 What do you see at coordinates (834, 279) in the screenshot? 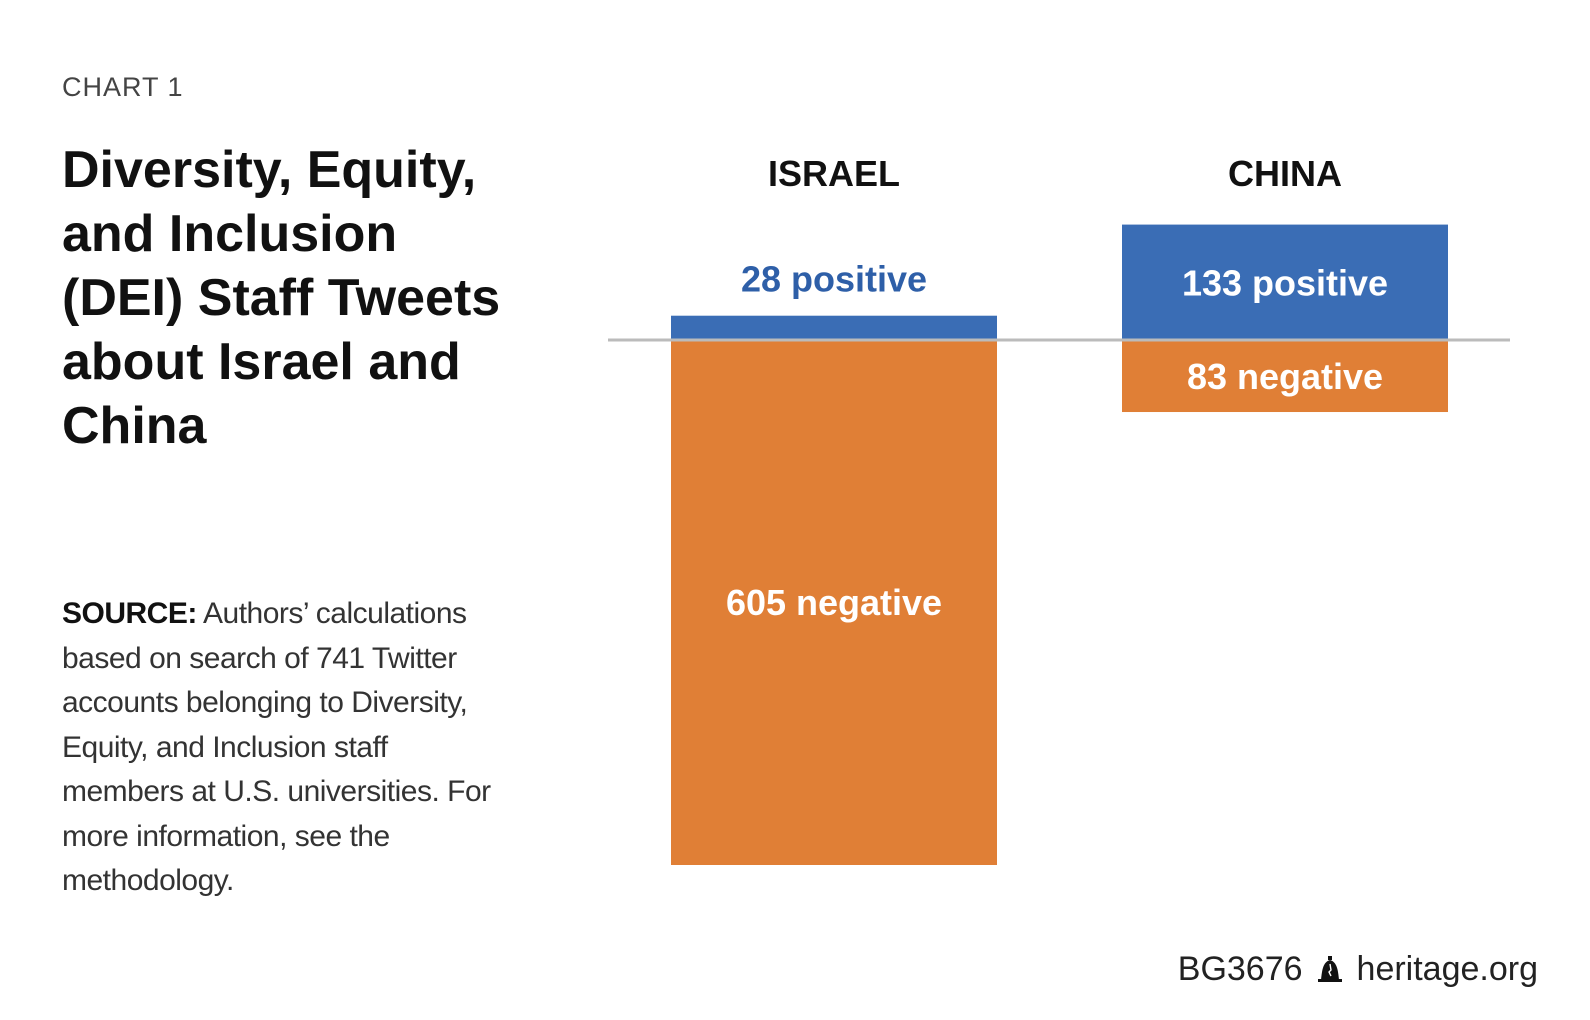
I see `data-label-positive-israel: 28 positive` at bounding box center [834, 279].